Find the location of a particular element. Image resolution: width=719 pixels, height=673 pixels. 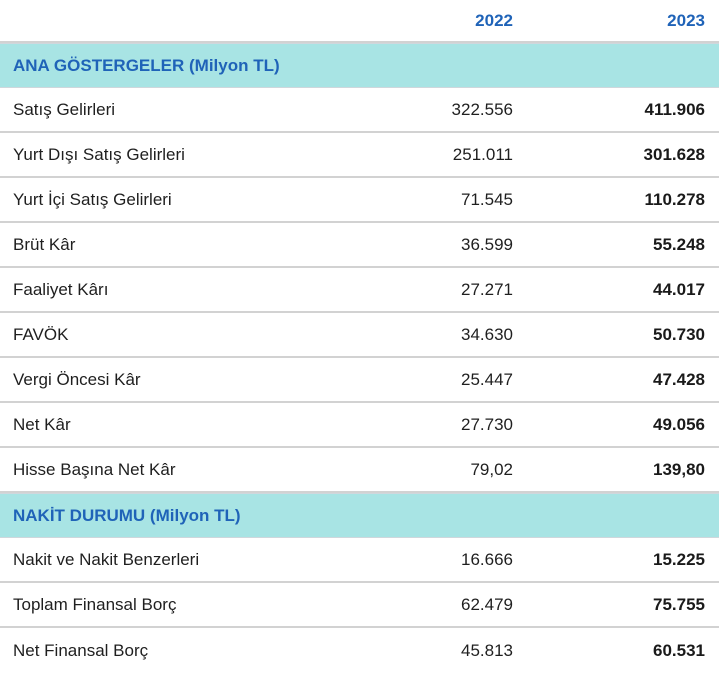

section-title: NAKİT DURUMU (Milyon TL) is located at coordinates (127, 515).